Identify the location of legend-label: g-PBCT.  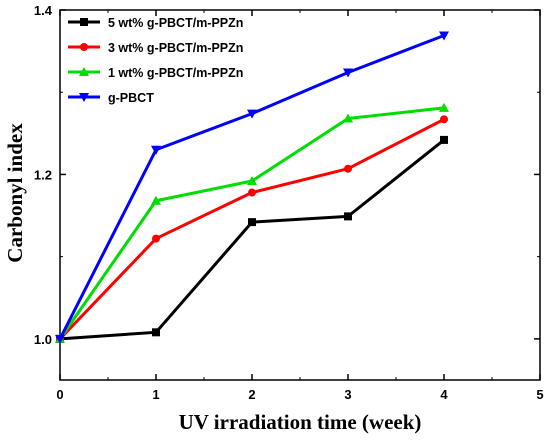
(131, 98).